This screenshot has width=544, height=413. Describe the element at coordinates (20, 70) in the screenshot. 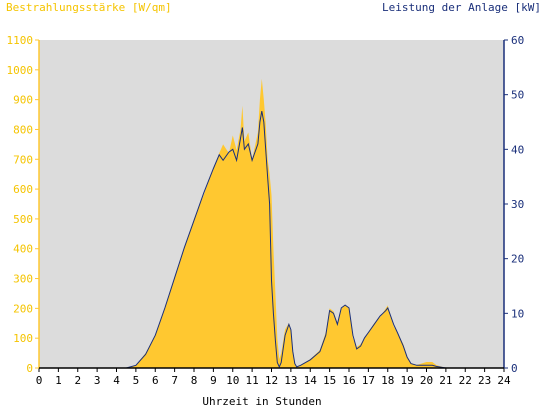

I see `left-tick-label: 1000` at that location.